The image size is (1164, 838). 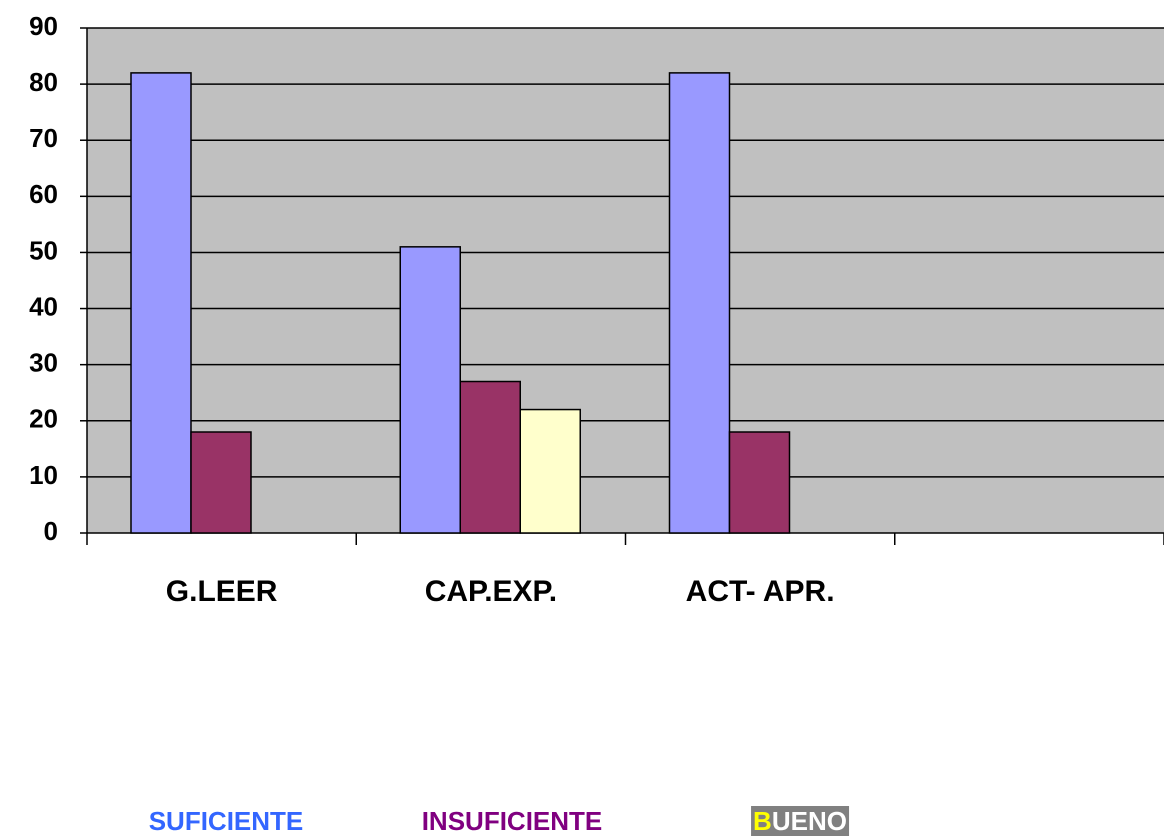 I want to click on y-tick-label: 70, so click(x=43, y=138).